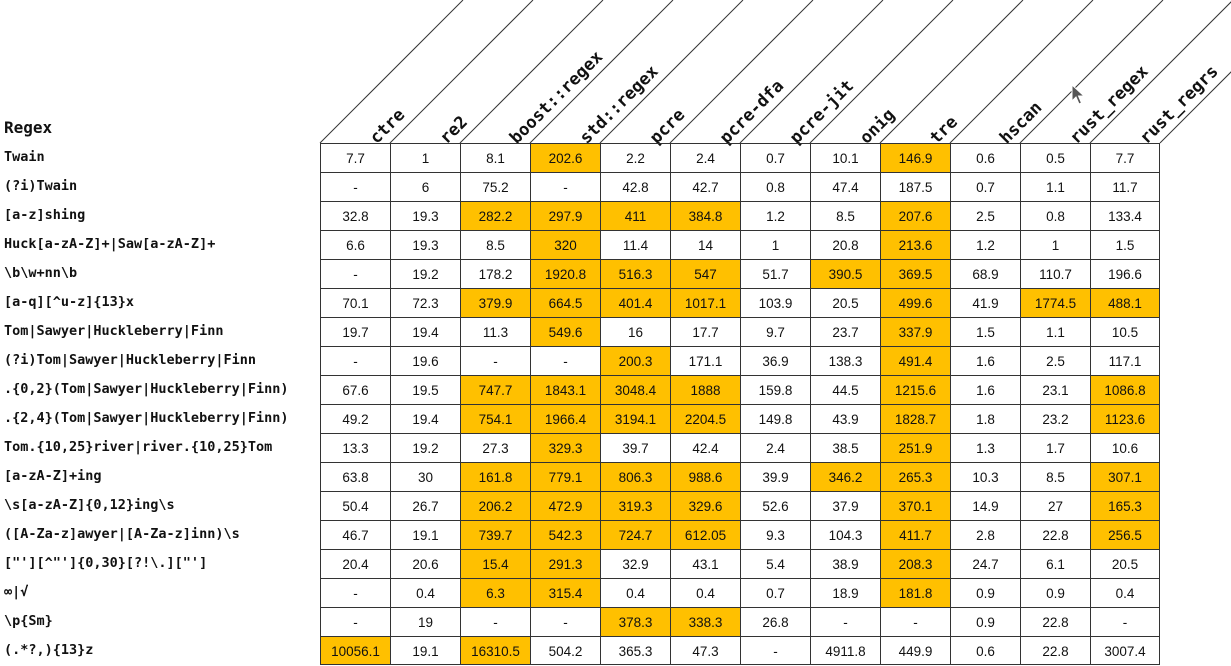 The width and height of the screenshot is (1231, 666). Describe the element at coordinates (705, 476) in the screenshot. I see `table-cell: 988.6` at that location.